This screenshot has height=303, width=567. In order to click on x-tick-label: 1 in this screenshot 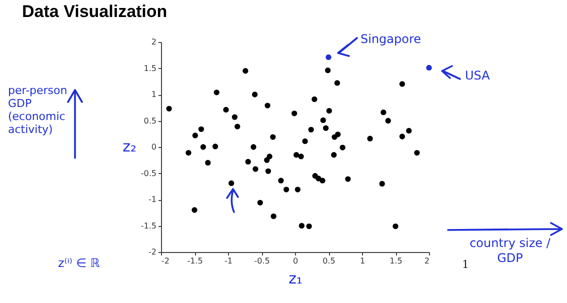, I will do `click(363, 261)`.